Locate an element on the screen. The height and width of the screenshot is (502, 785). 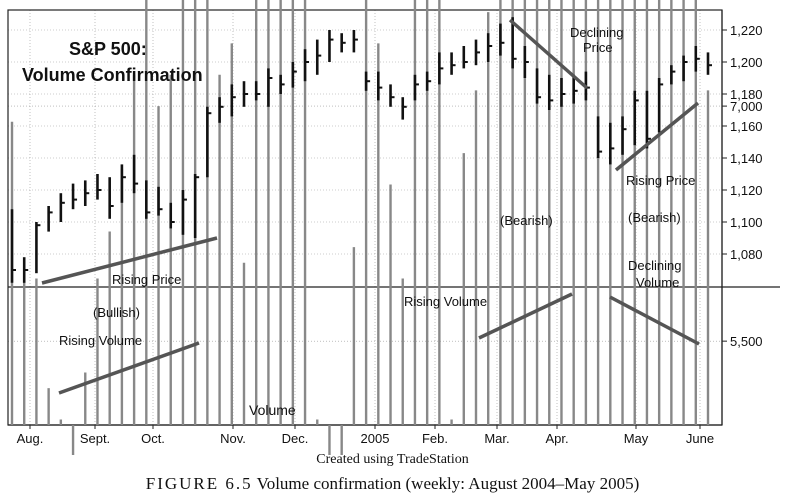
volume-axis-tick-label: 7,000 is located at coordinates (746, 106).